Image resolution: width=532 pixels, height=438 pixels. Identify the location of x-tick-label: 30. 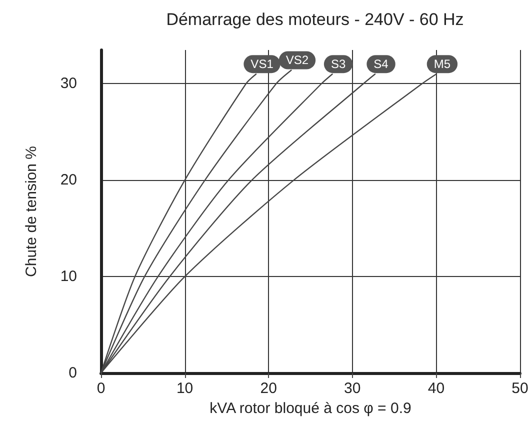
(352, 388).